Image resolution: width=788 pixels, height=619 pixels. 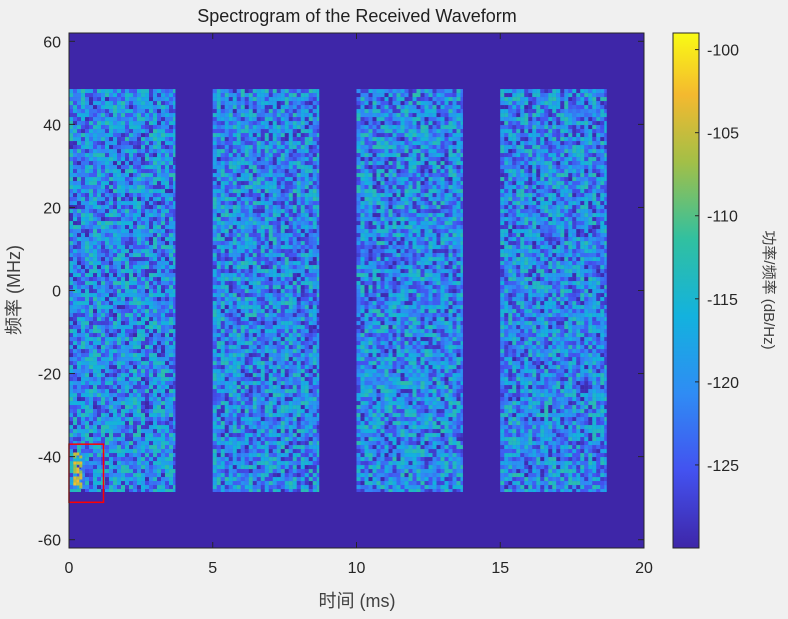 I want to click on colorbar-tick-label: -115, so click(x=722, y=300).